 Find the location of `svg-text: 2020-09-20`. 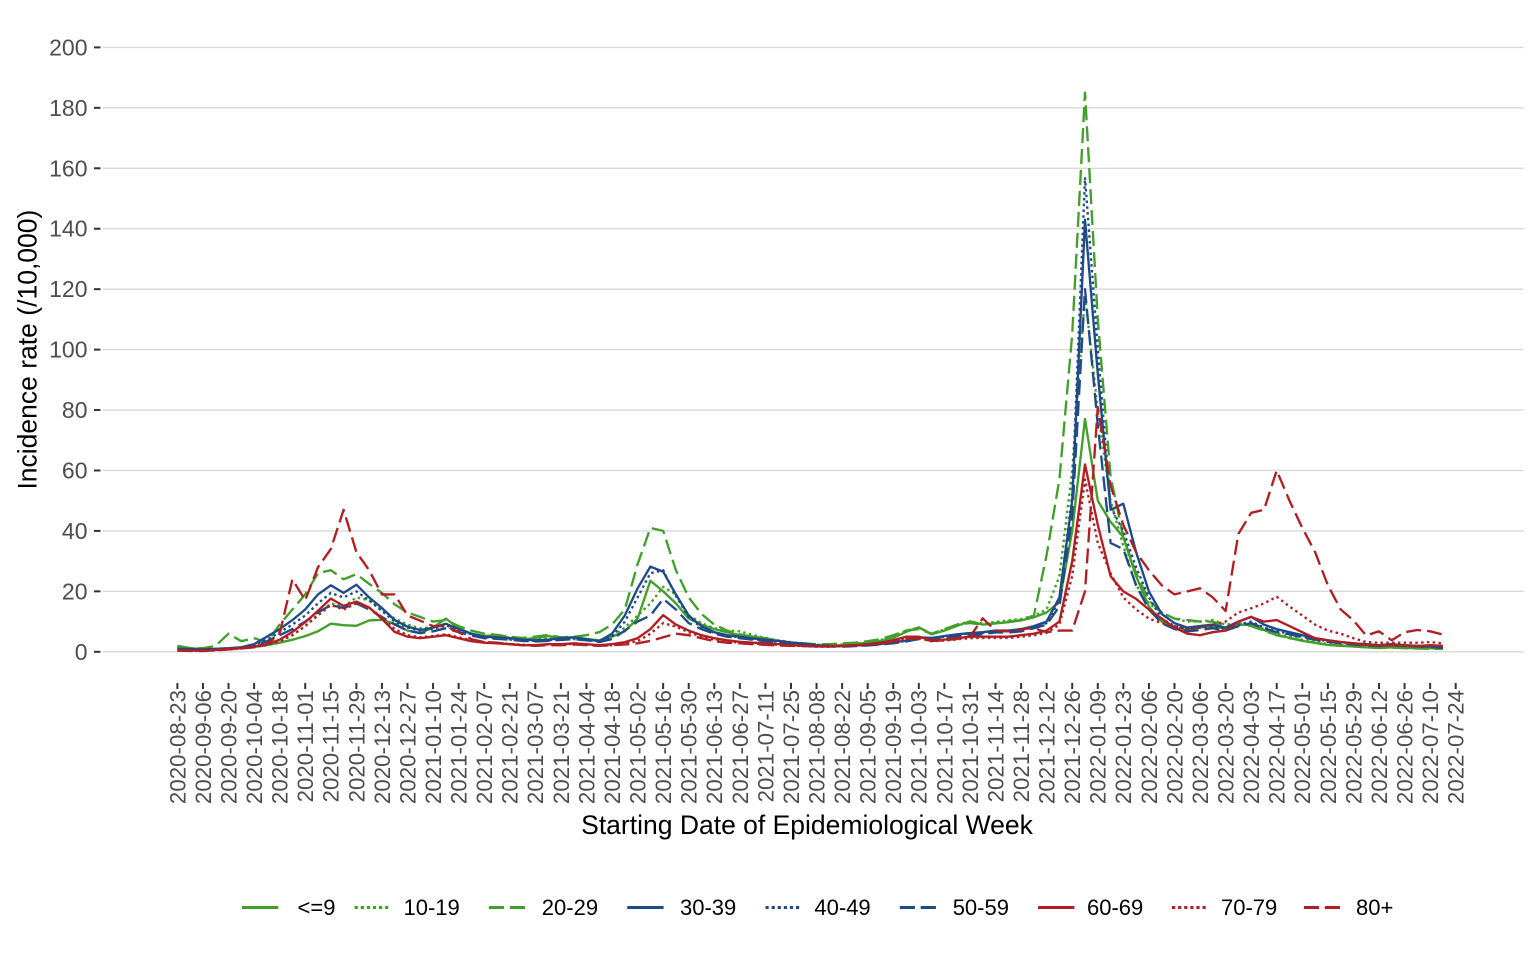

svg-text: 2020-09-20 is located at coordinates (228, 747).